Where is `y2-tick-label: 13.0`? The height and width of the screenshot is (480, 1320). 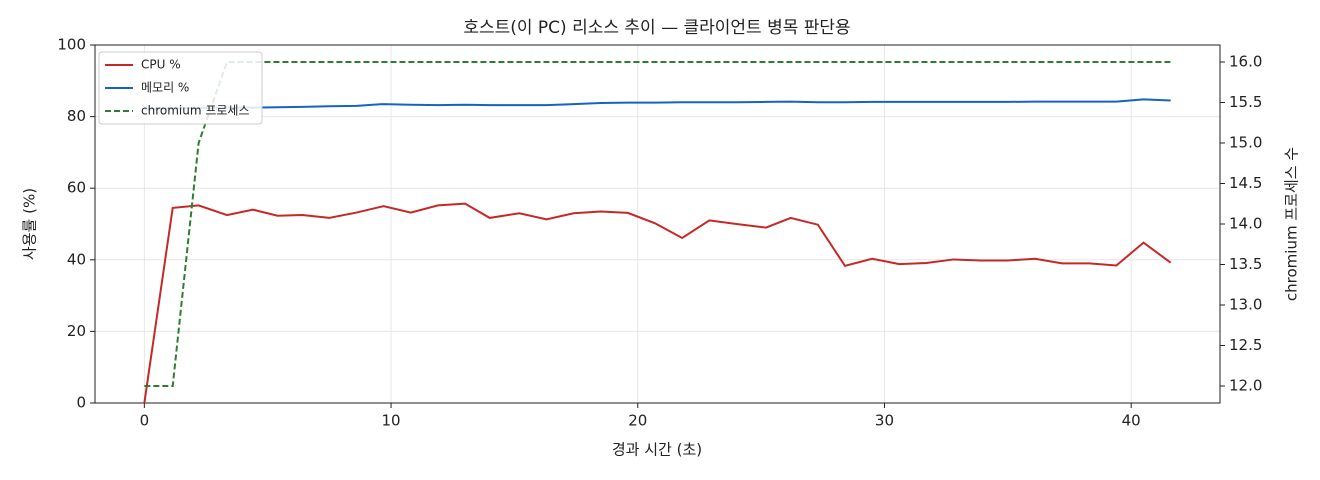 y2-tick-label: 13.0 is located at coordinates (1245, 304).